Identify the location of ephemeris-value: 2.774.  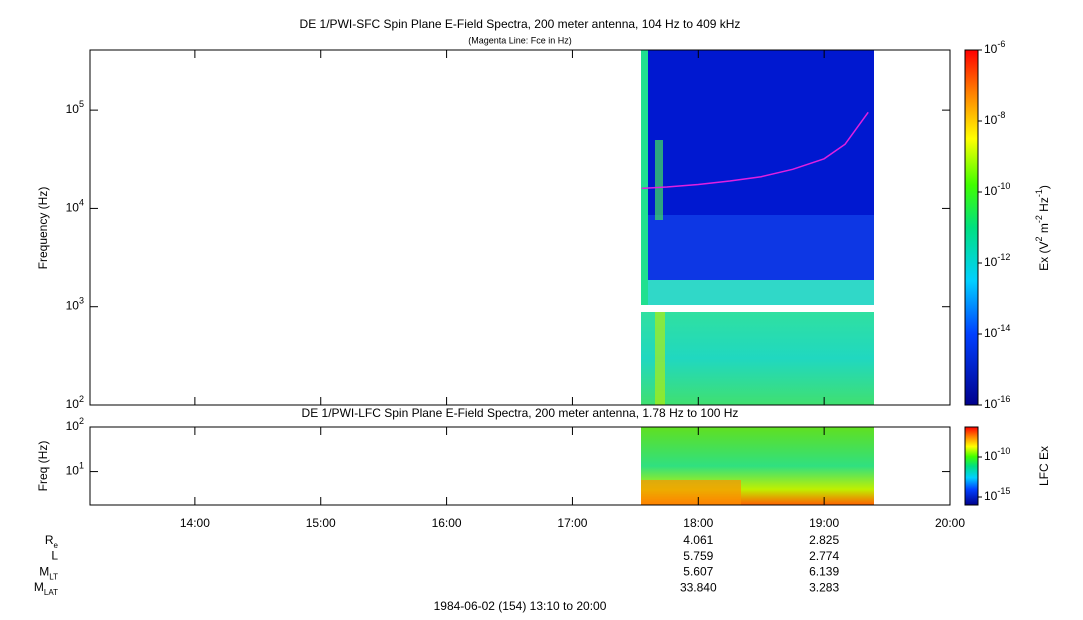
(824, 556).